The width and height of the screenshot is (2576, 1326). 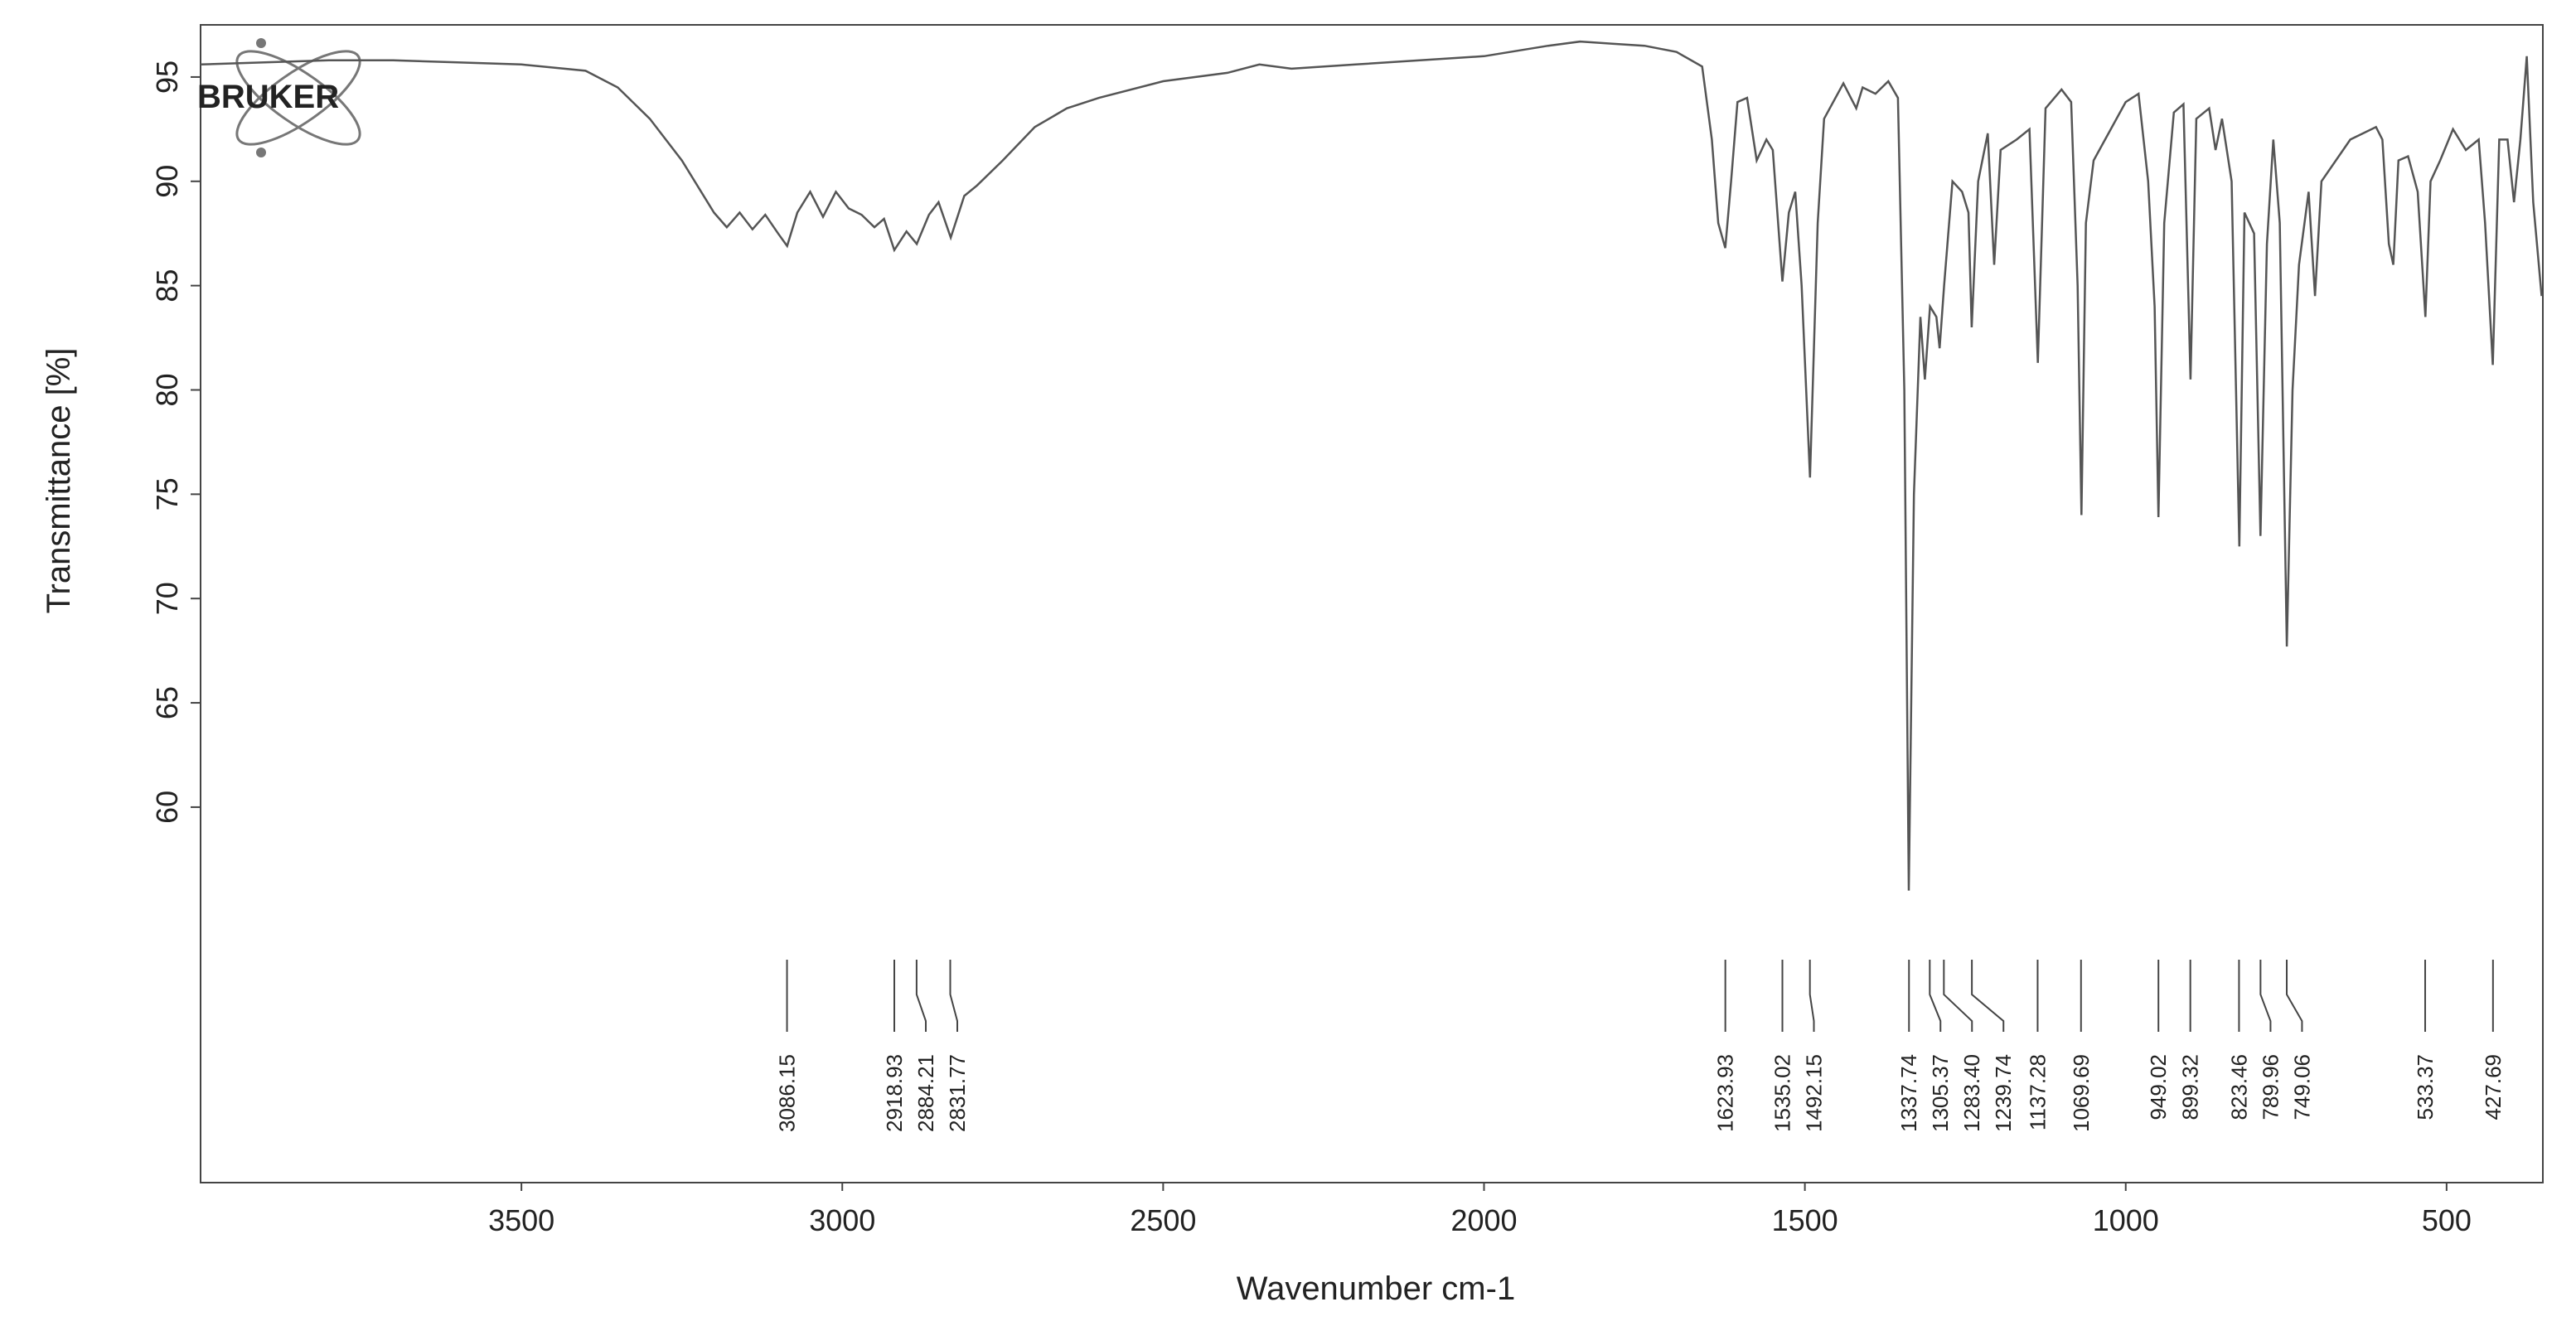 I want to click on peak-label: 1623.93, so click(x=1726, y=1093).